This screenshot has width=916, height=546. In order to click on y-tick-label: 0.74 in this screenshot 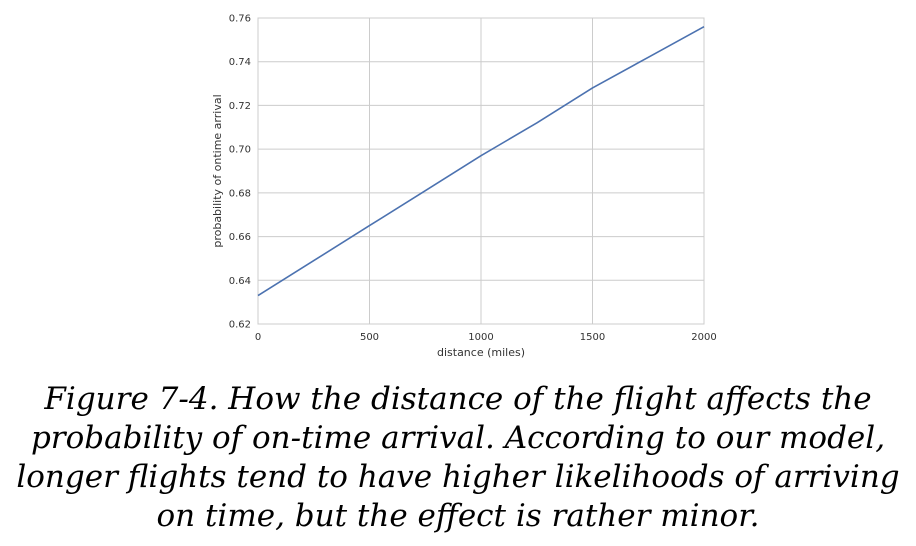, I will do `click(240, 62)`.